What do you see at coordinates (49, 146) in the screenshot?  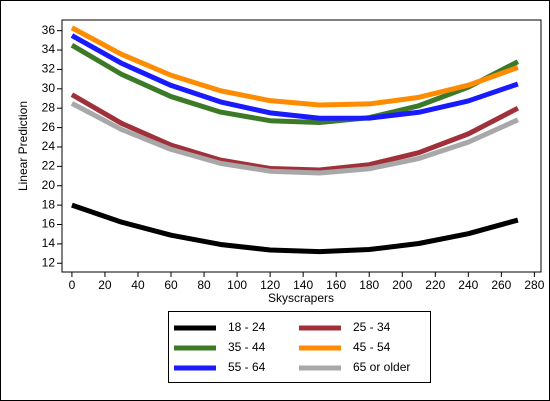 I see `y-tick-label: 24` at bounding box center [49, 146].